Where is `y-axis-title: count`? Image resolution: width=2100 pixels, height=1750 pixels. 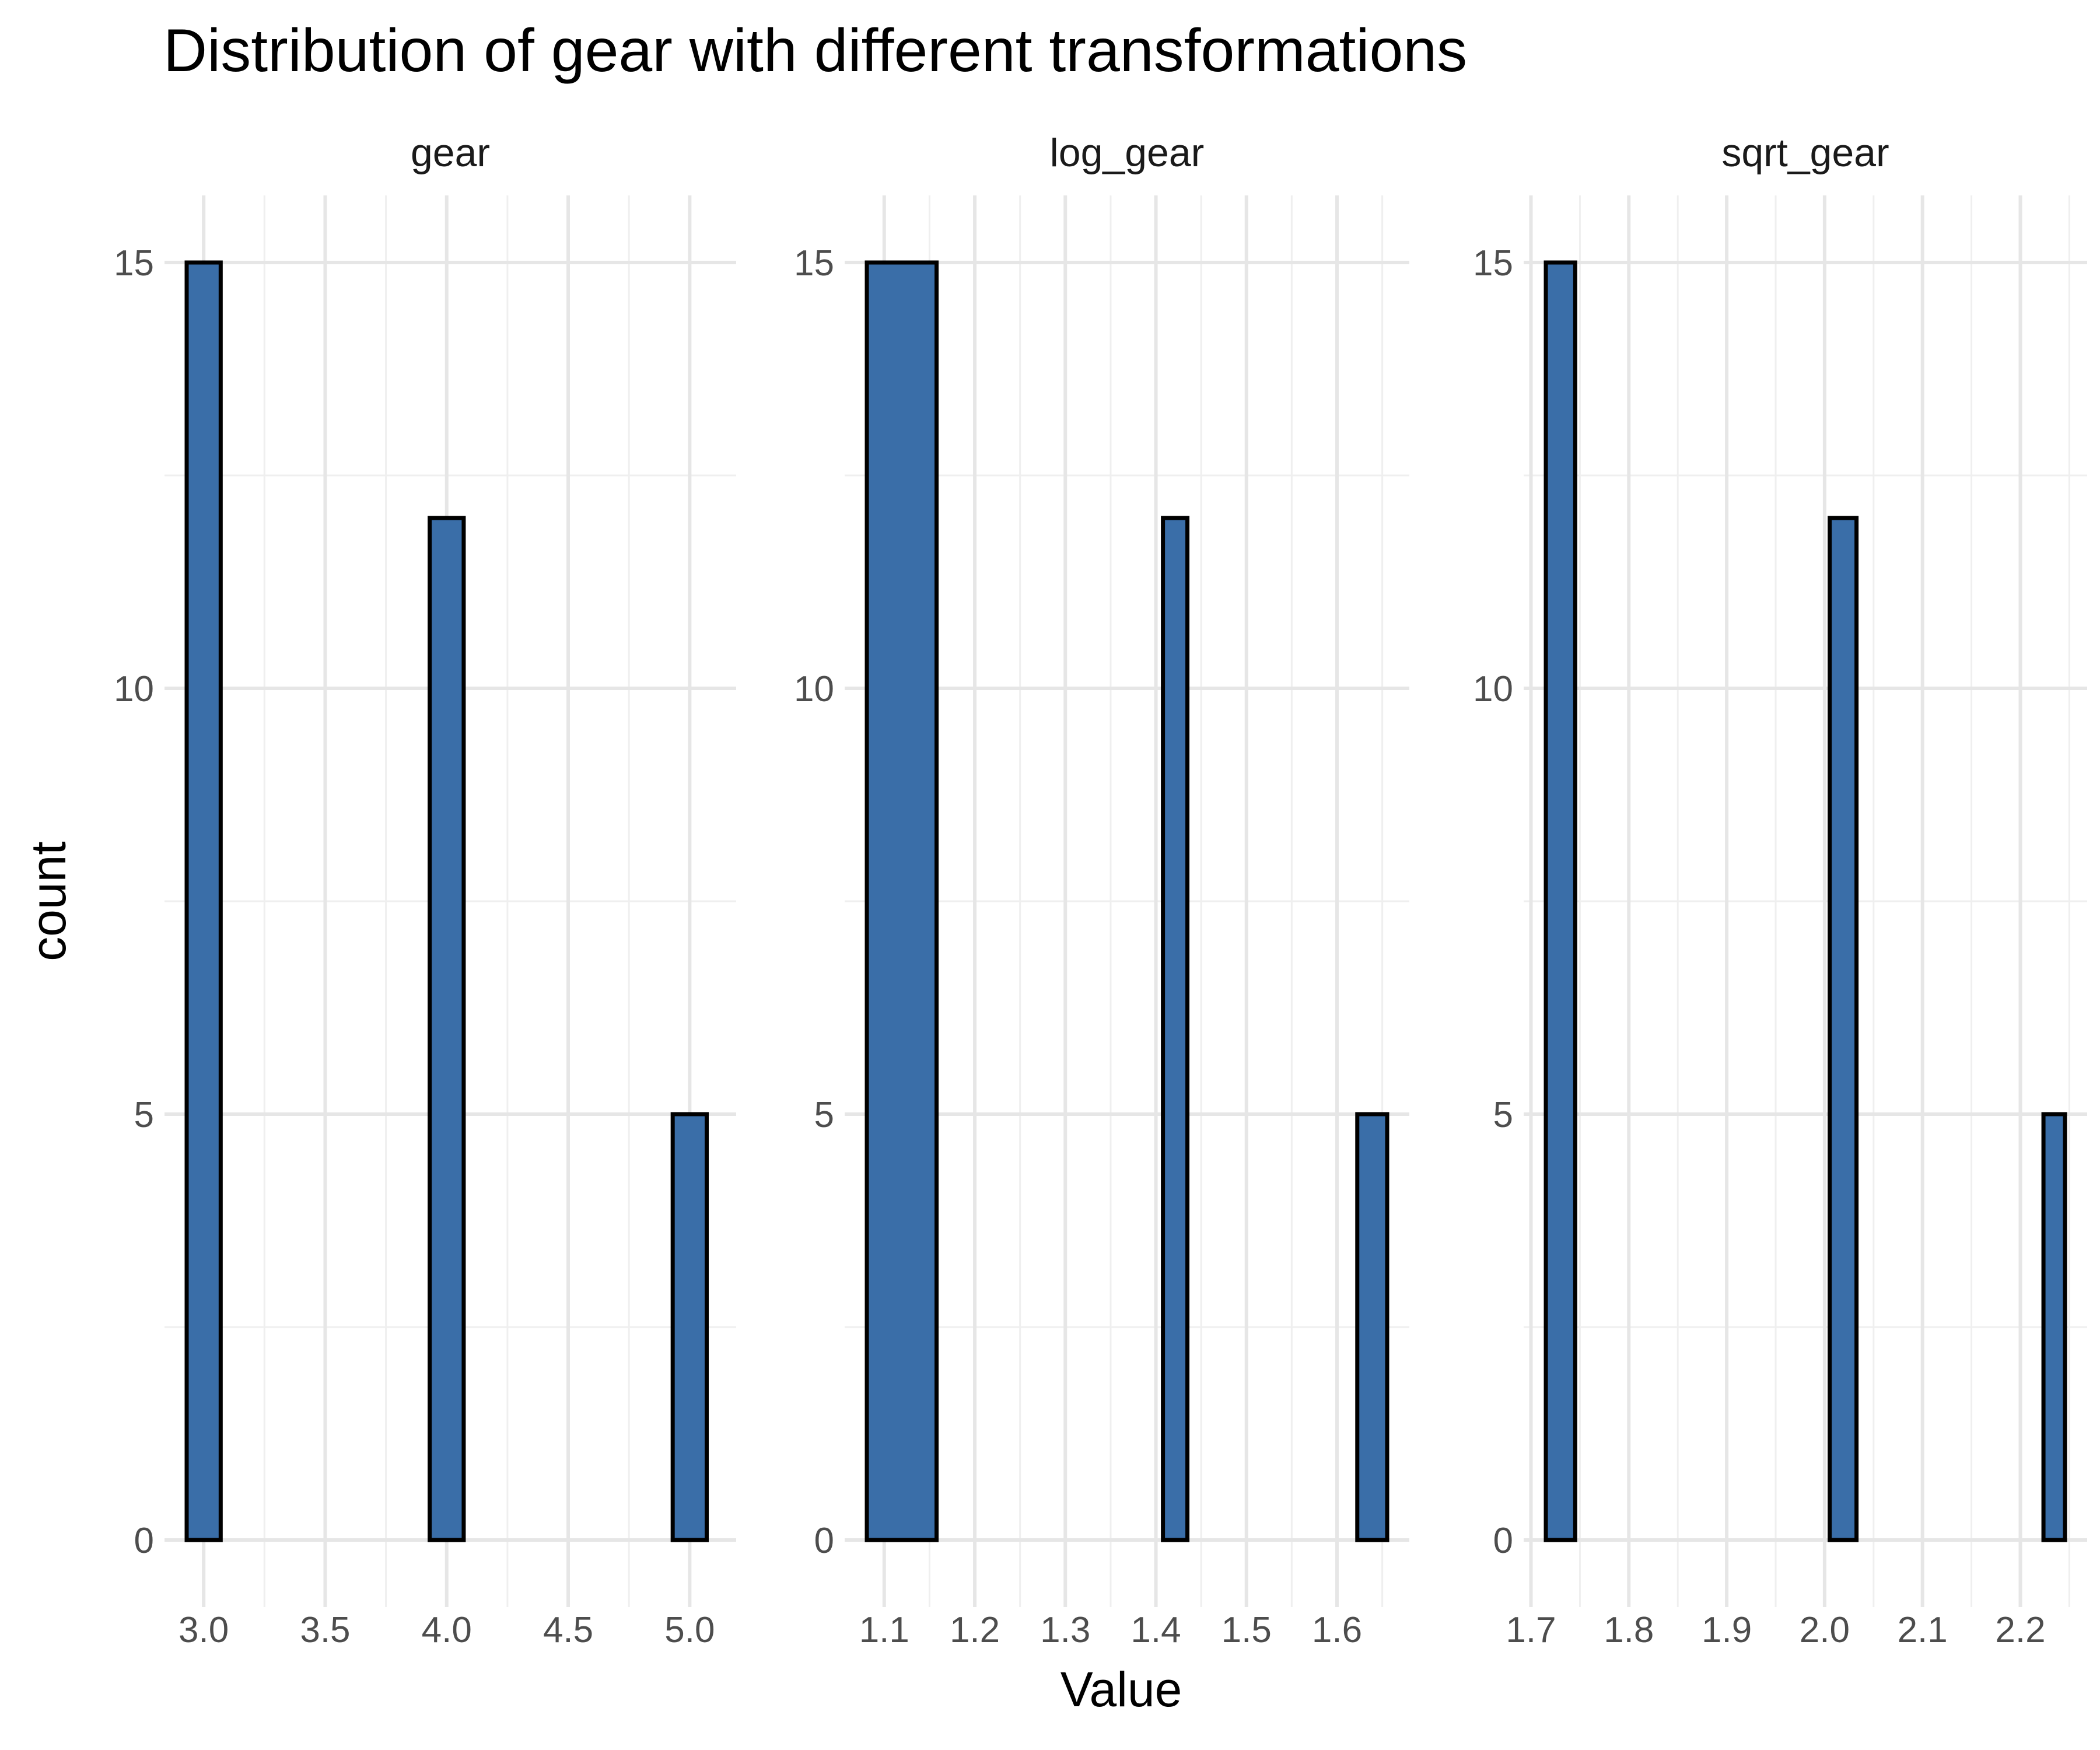
y-axis-title: count is located at coordinates (48, 901).